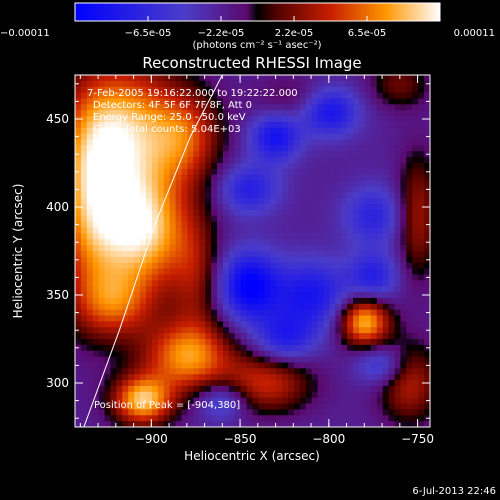 This screenshot has height=500, width=500. What do you see at coordinates (18, 251) in the screenshot?
I see `y-axis-label: Heliocentric Y (arcsec)` at bounding box center [18, 251].